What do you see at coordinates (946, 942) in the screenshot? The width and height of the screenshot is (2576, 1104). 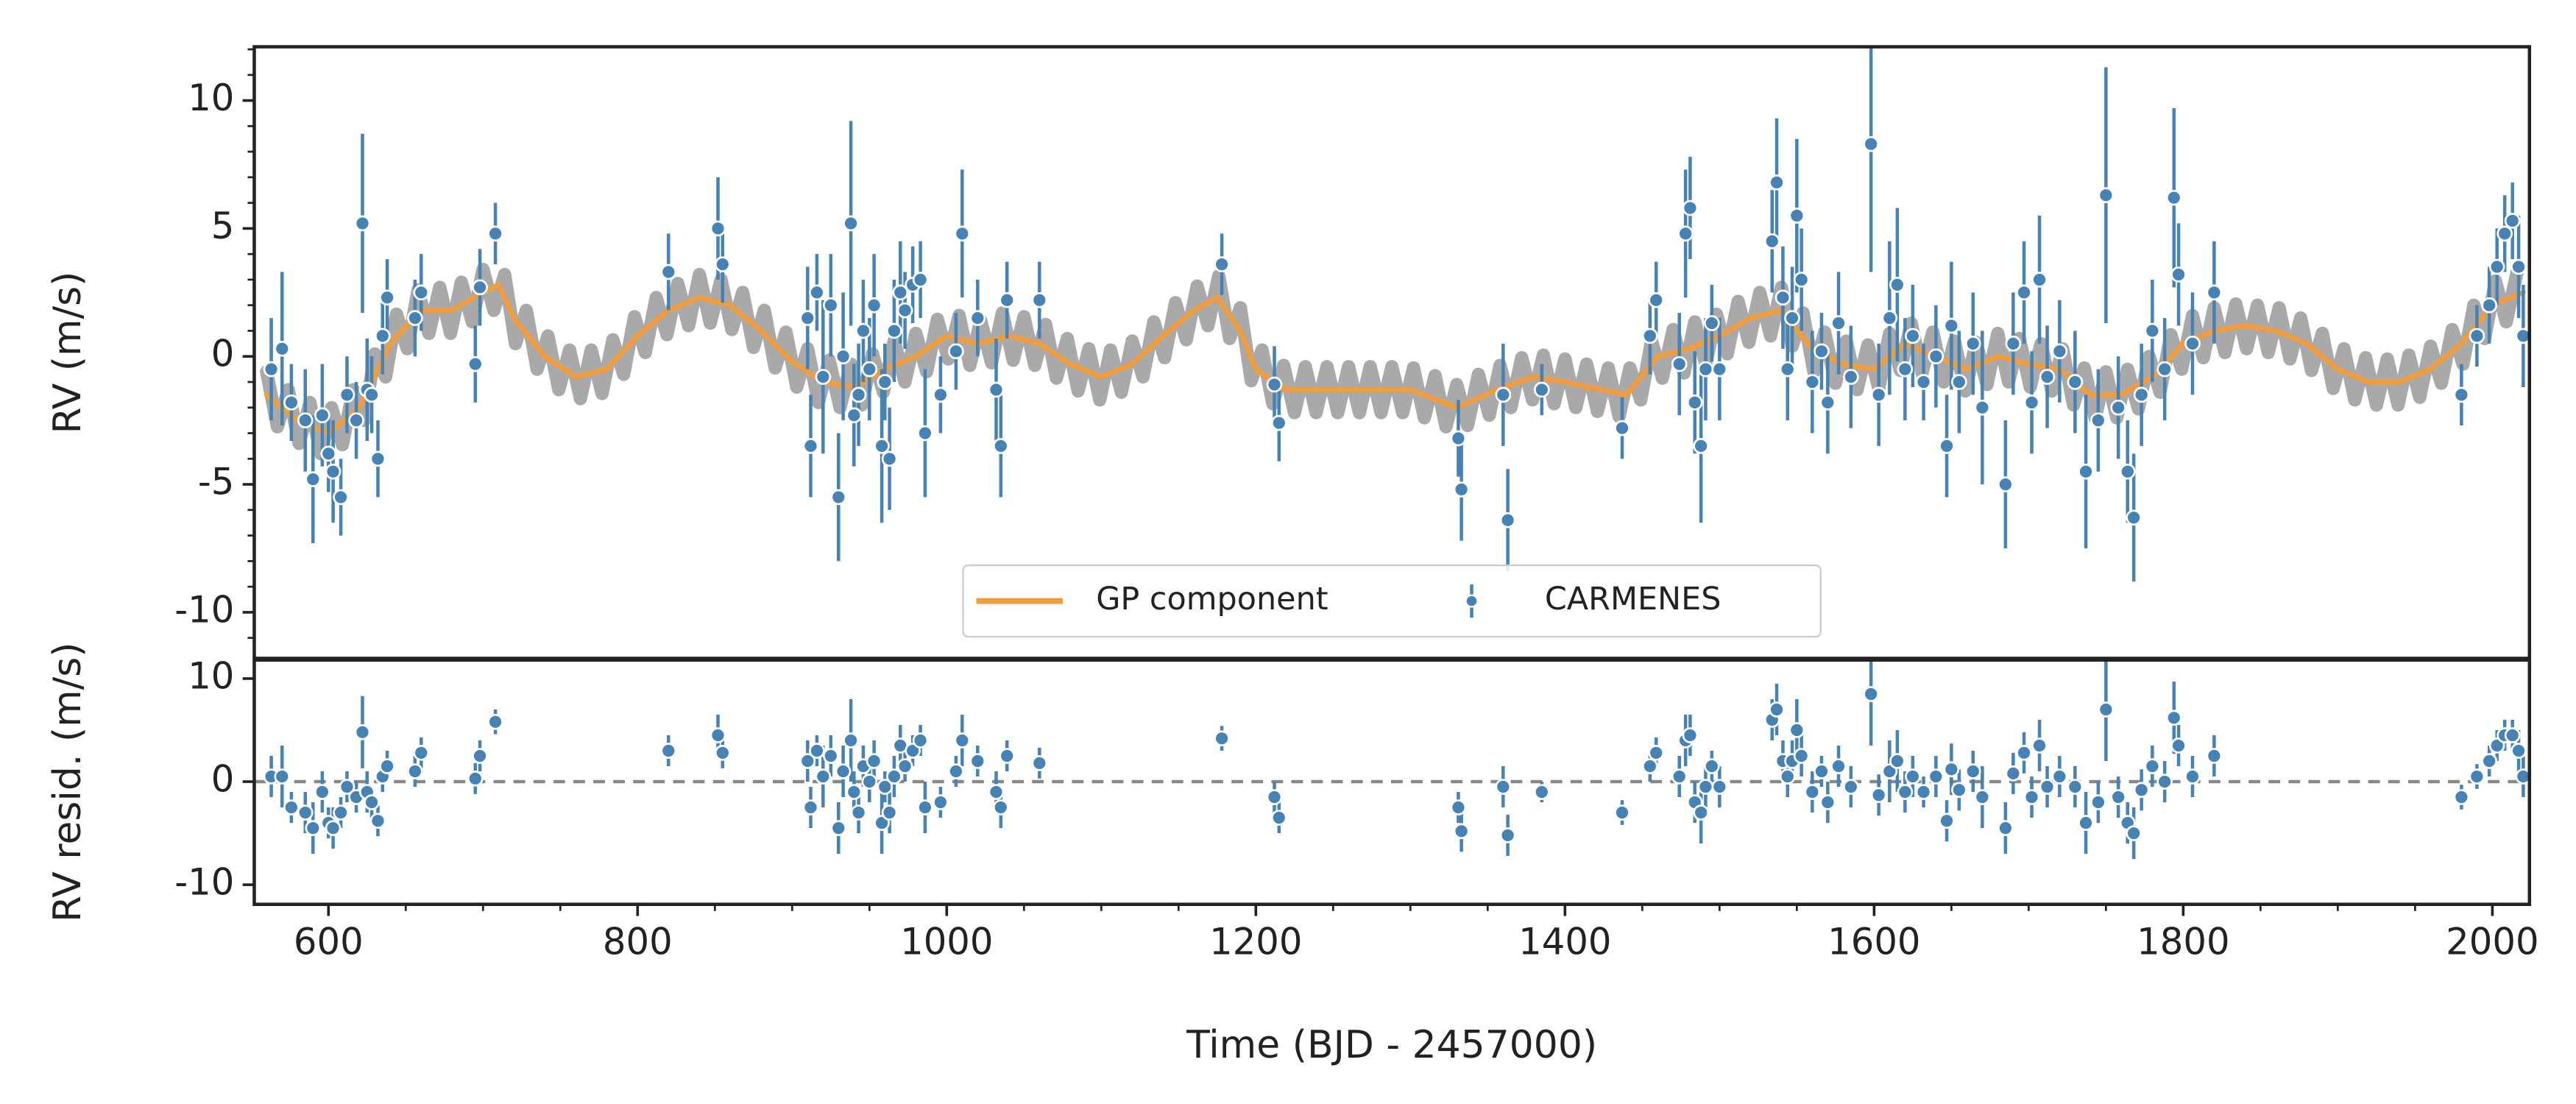 I see `x-tick-label: 1000` at bounding box center [946, 942].